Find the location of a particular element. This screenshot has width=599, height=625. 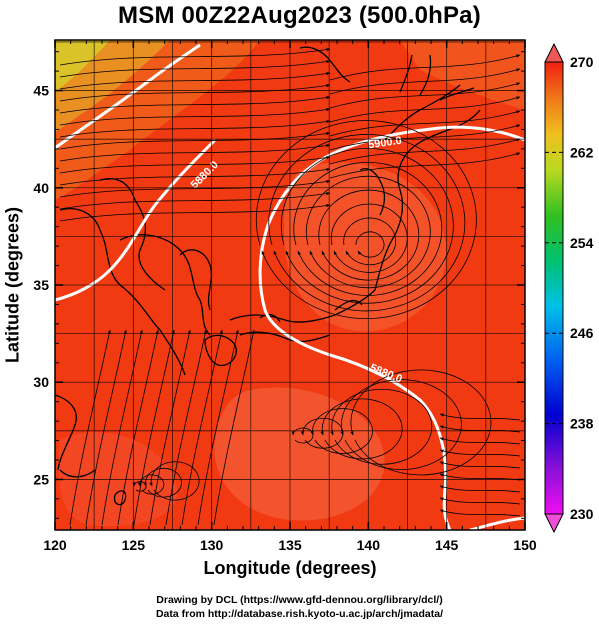

x-tick-label: 145 is located at coordinates (447, 545).